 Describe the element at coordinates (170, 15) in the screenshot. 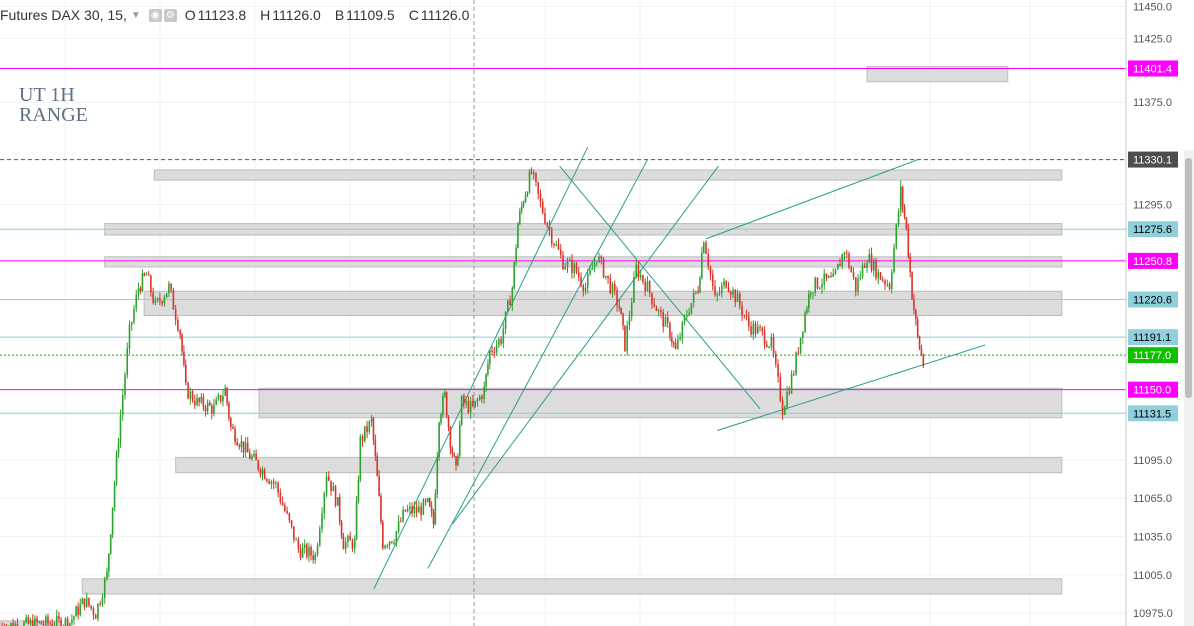

I see `settings-icon: ⚙` at that location.